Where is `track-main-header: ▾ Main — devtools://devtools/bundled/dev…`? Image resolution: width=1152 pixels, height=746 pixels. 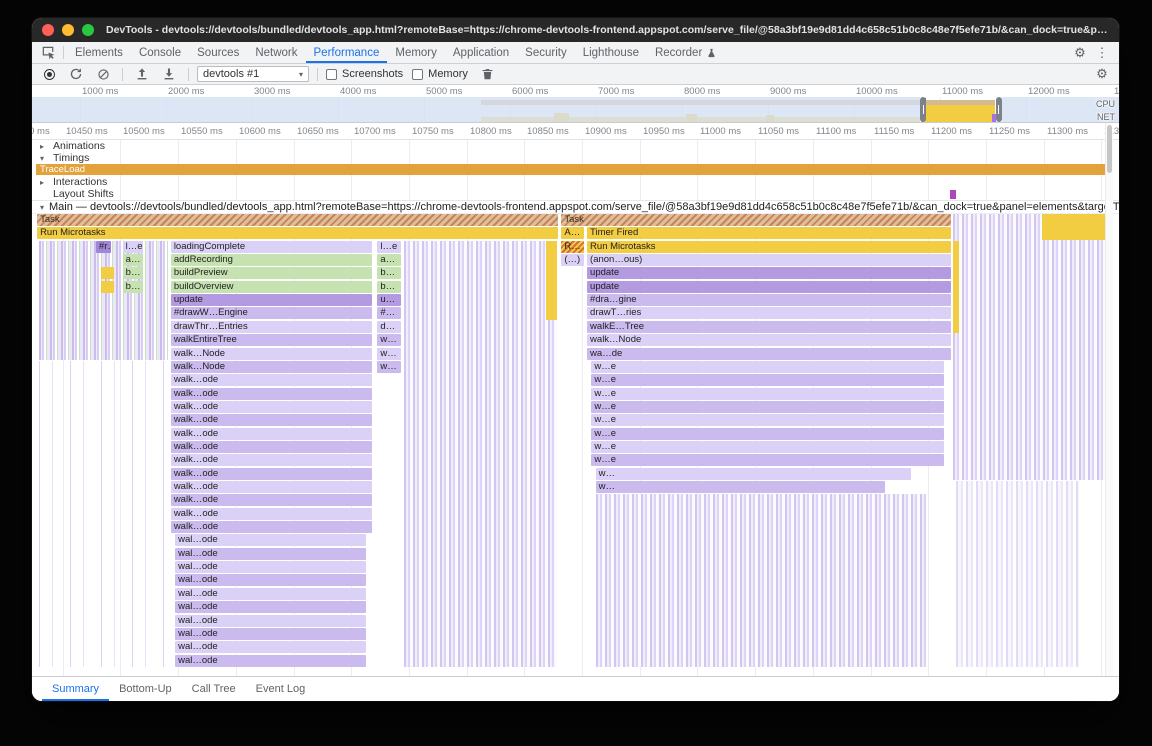
track-main-header: ▾ Main — devtools://devtools/bundled/dev… is located at coordinates (575, 207).